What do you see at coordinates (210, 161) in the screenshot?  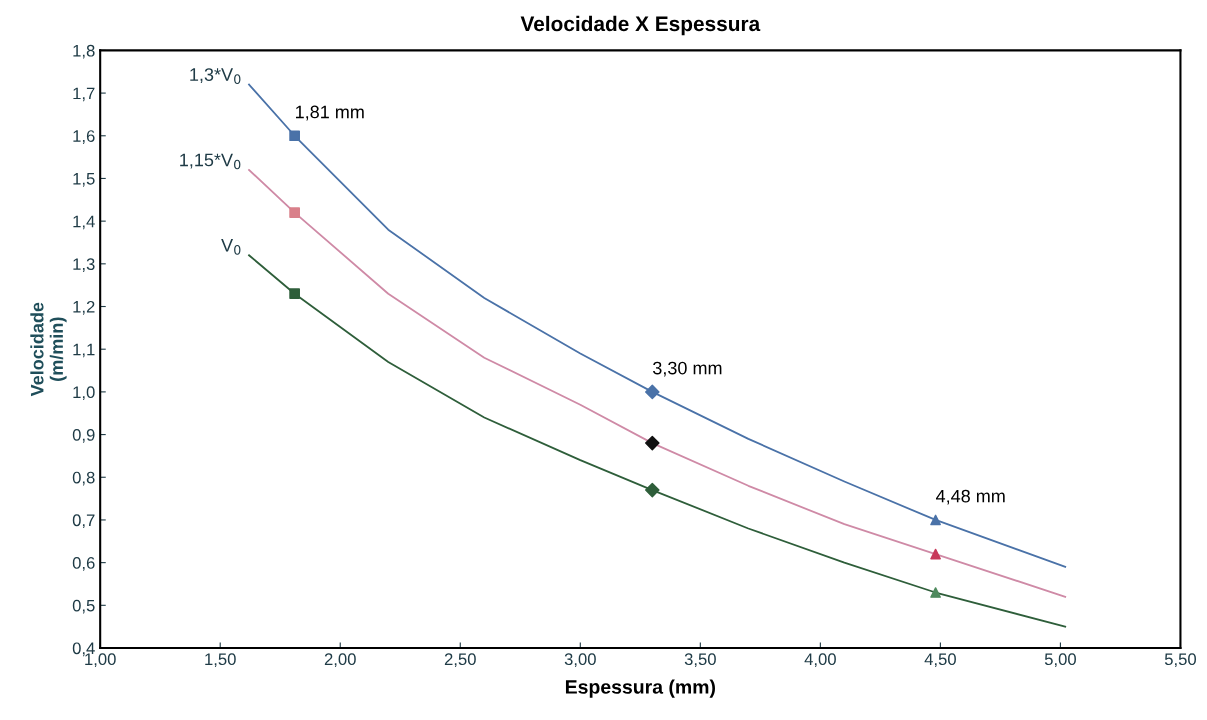 I see `series-label: 1,15*V$_{0}$` at bounding box center [210, 161].